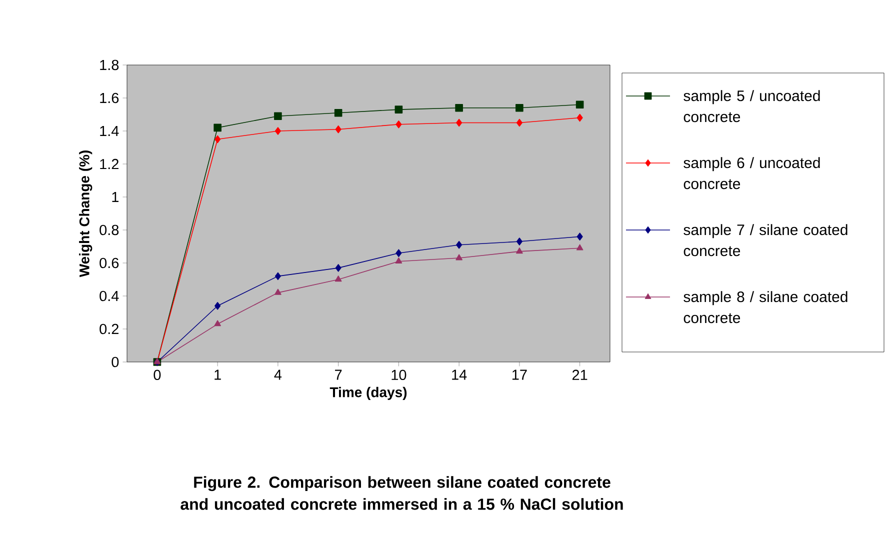 Image resolution: width=891 pixels, height=540 pixels. Describe the element at coordinates (401, 493) in the screenshot. I see `text: Figure 2. Comparison between silane coated concrete and uncoated concrete immersed in a 15 % NaCl solution` at that location.